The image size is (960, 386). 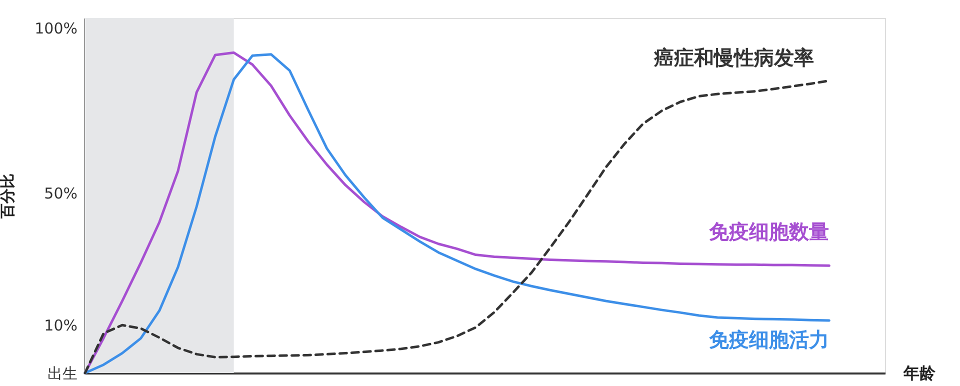 What do you see at coordinates (733, 58) in the screenshot?
I see `series-label: 癌症和慢性病发率` at bounding box center [733, 58].